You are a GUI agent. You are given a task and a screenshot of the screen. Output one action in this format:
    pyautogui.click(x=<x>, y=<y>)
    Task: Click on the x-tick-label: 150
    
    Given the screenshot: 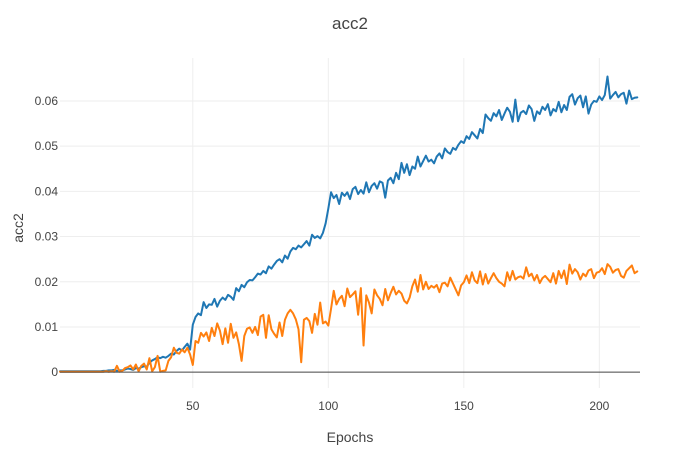 What is the action you would take?
    pyautogui.click(x=464, y=406)
    